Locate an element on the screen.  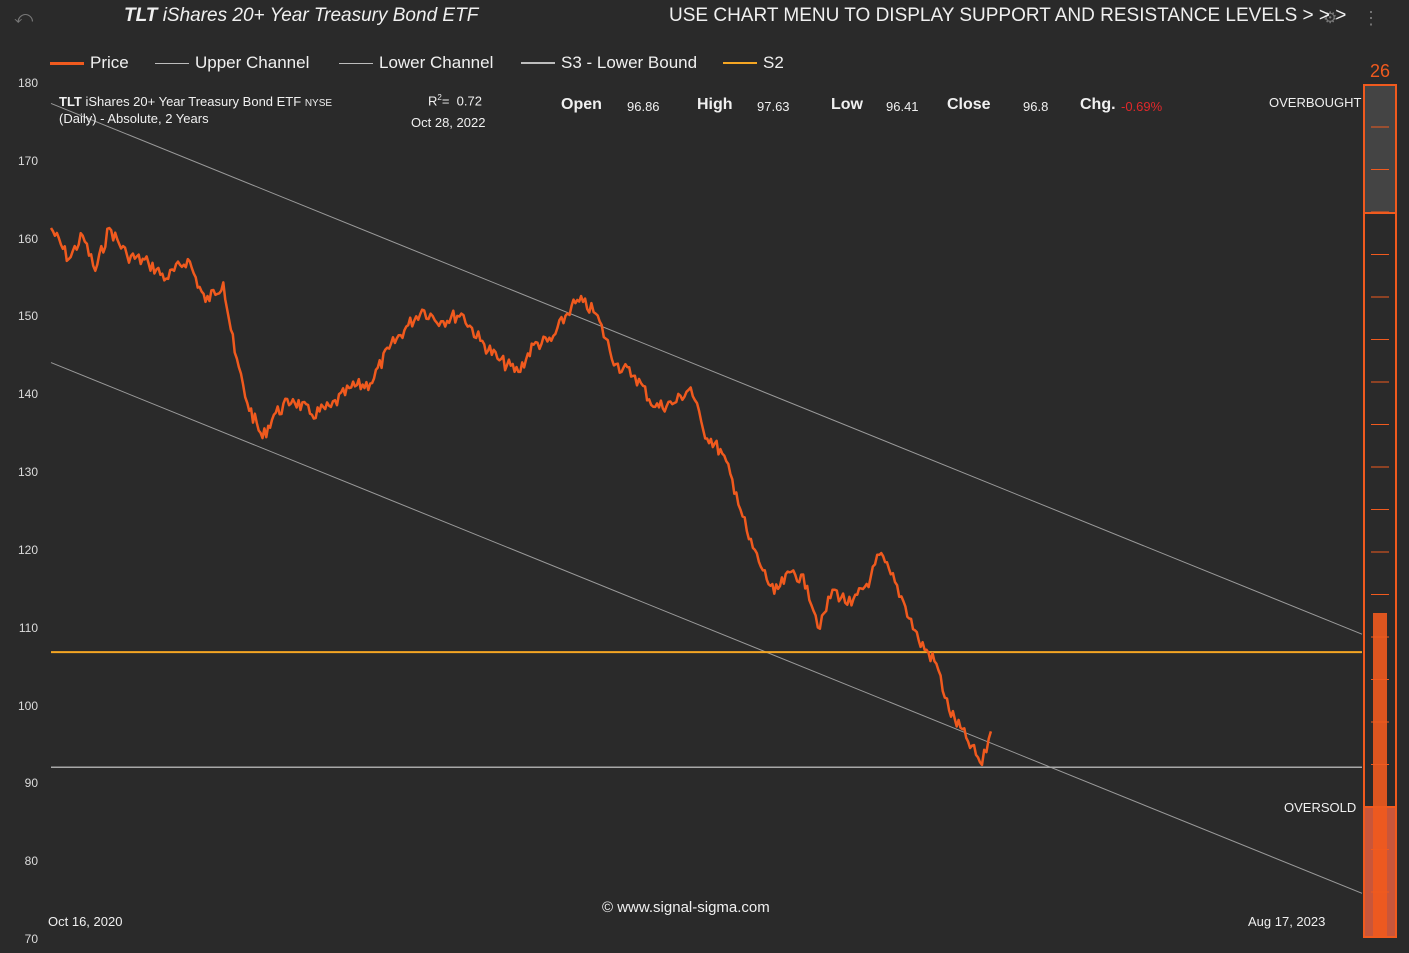
x-start-label: Oct 16, 2020 is located at coordinates (85, 921).